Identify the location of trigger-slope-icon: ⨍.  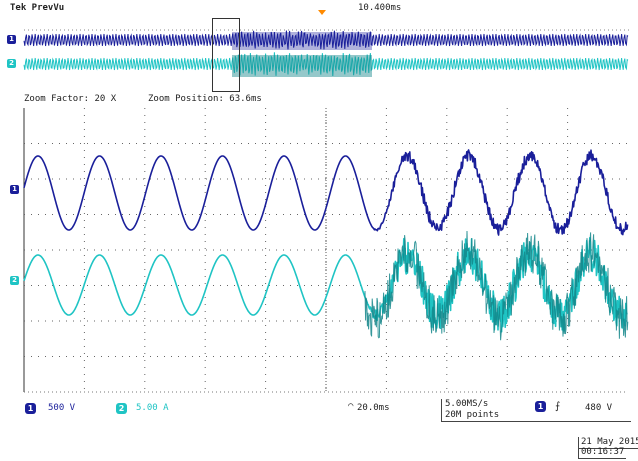
(557, 406).